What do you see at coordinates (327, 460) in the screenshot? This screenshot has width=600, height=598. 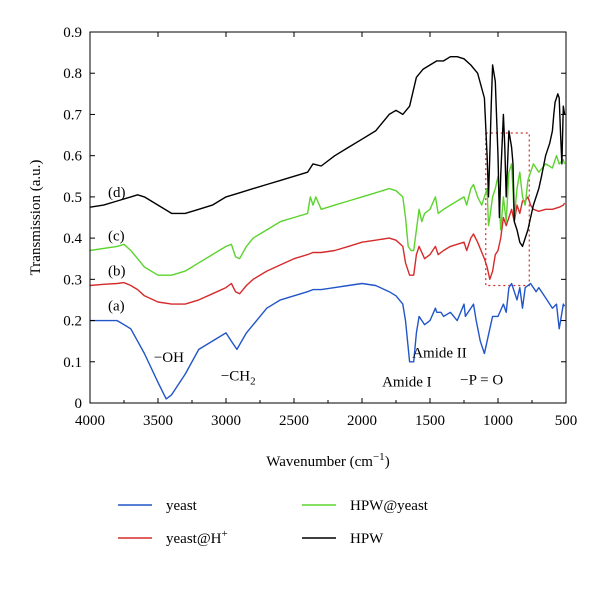 I see `x-axis-title: Wavenumber (cm−1)` at bounding box center [327, 460].